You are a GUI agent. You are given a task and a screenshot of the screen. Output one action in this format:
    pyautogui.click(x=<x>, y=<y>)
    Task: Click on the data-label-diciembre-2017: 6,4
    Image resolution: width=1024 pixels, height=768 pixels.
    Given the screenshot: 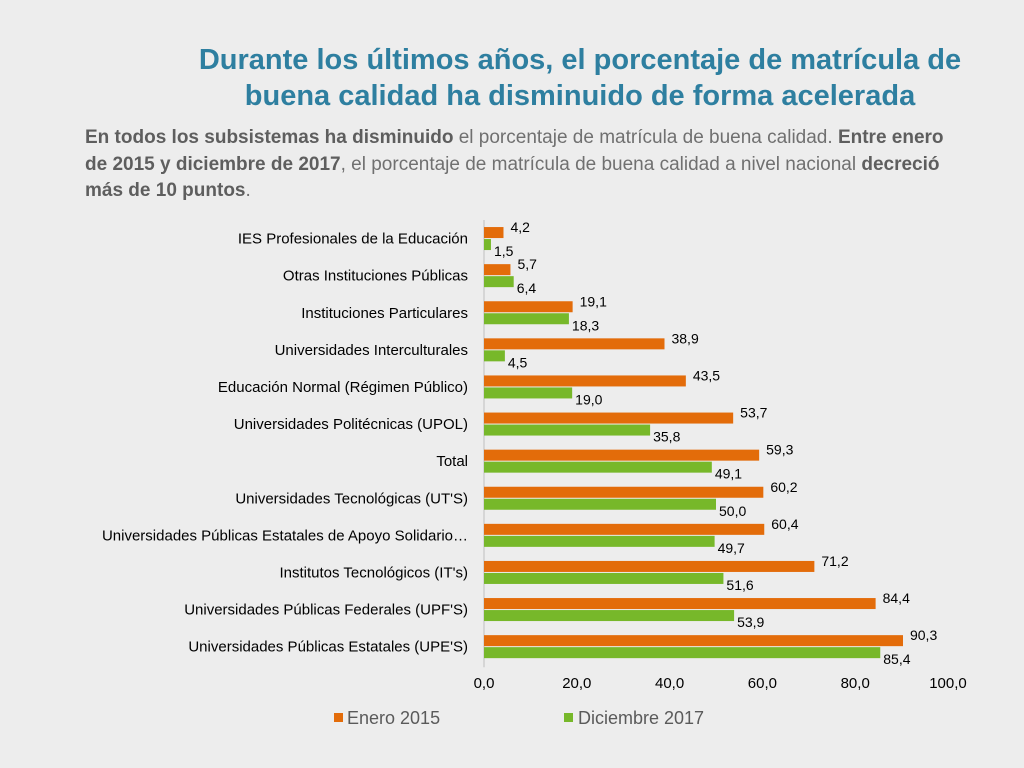 What is the action you would take?
    pyautogui.click(x=527, y=288)
    